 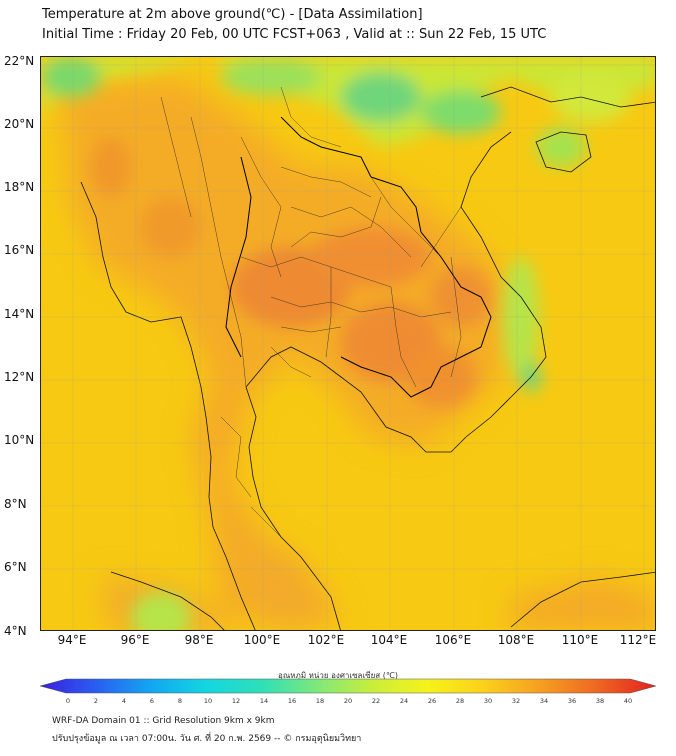 I want to click on colorbar-title: อุณหภูมิ หน่วย องศาเซลเซียส (℃), so click(x=338, y=675).